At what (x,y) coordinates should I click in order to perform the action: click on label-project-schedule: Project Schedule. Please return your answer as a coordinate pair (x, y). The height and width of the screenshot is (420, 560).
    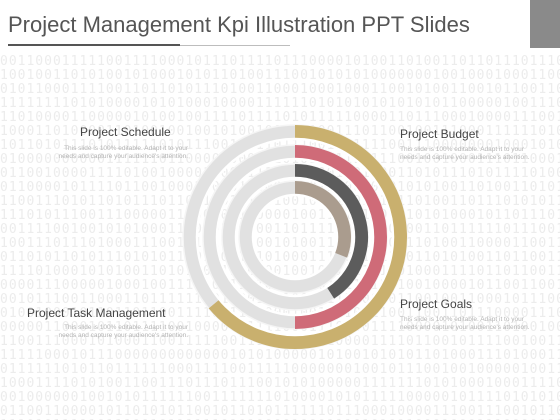
    Looking at the image, I should click on (125, 132).